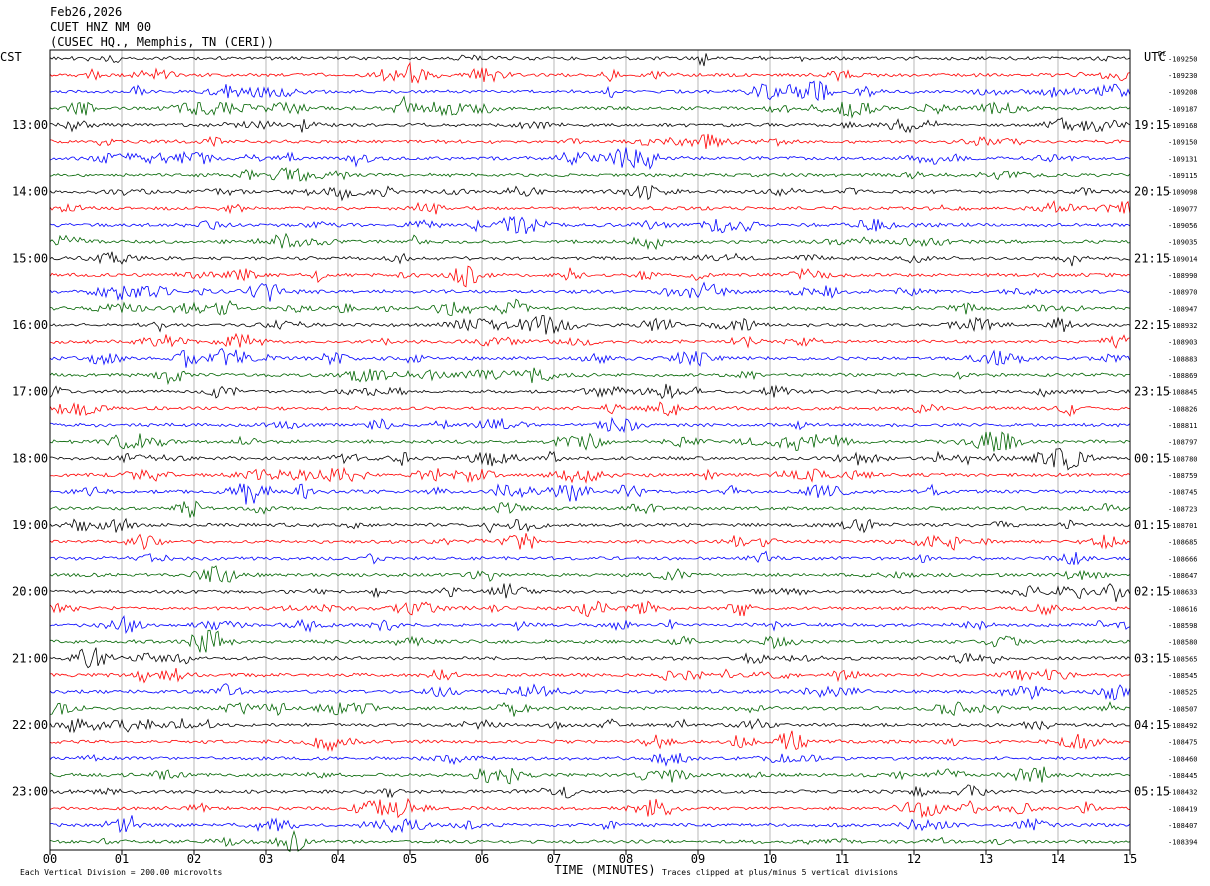 The width and height of the screenshot is (1210, 886). Describe the element at coordinates (1183, 193) in the screenshot. I see `dc-offset-label: -109098` at that location.